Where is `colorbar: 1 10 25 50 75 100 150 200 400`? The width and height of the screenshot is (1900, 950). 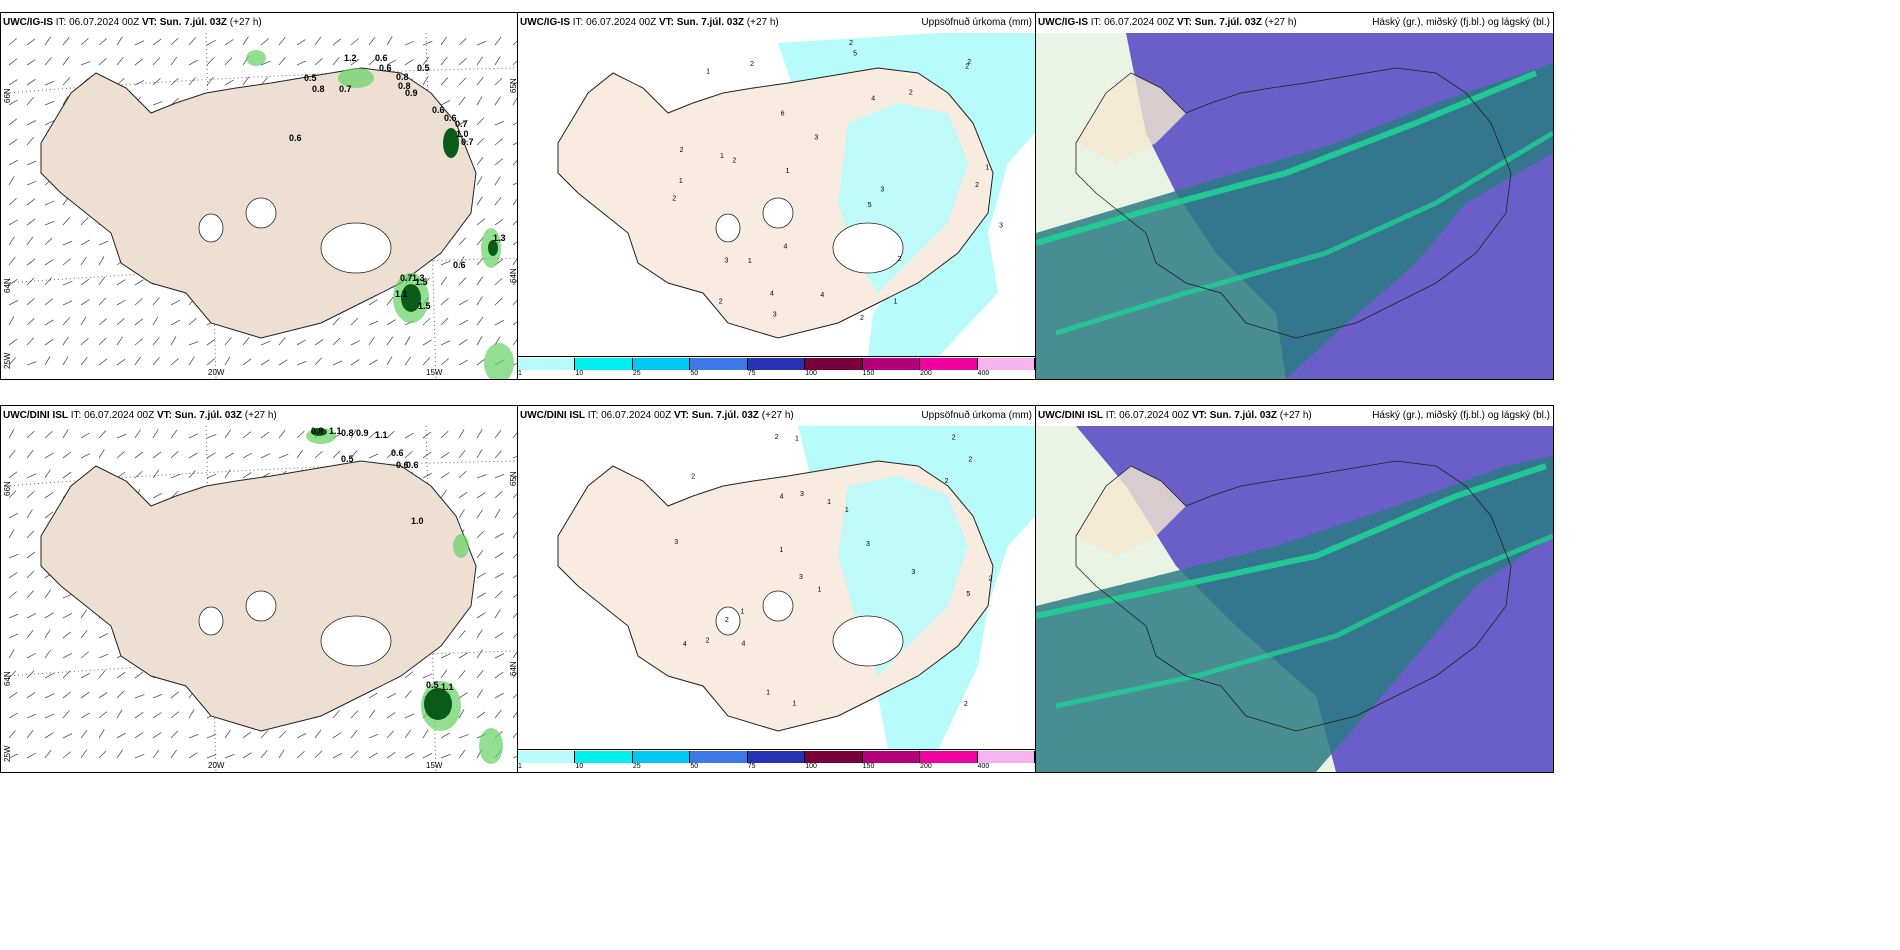 colorbar: 1 10 25 50 75 100 150 200 400 is located at coordinates (776, 760).